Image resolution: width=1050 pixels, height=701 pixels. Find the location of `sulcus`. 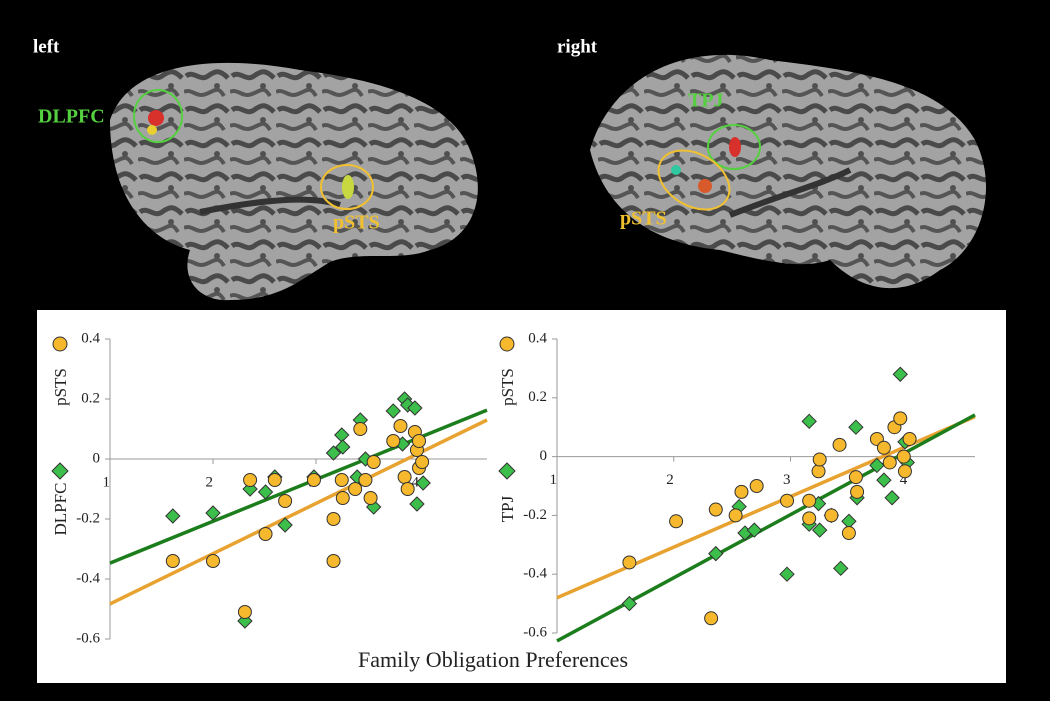

sulcus is located at coordinates (790, 192).